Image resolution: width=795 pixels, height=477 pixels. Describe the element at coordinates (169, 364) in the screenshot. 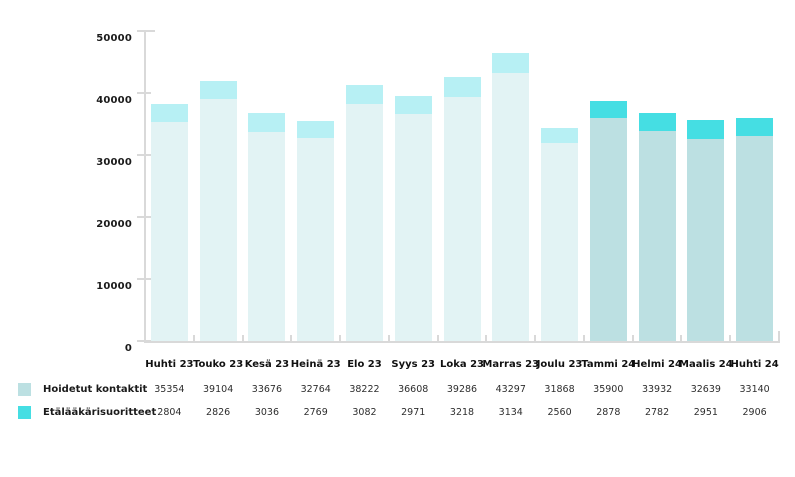

I see `table-month-label: Huhti 23` at that location.